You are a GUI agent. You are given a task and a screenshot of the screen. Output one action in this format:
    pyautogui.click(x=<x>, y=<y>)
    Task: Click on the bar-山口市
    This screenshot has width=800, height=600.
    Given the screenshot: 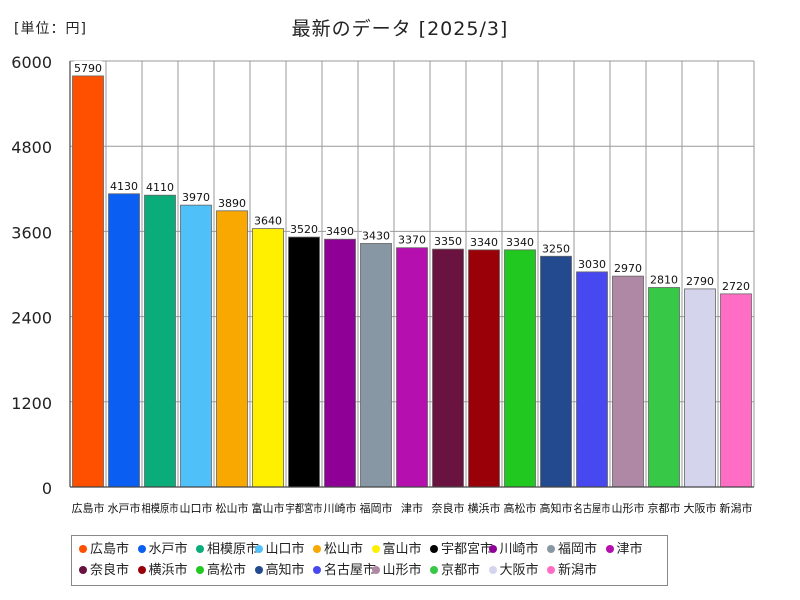 What is the action you would take?
    pyautogui.click(x=196, y=346)
    